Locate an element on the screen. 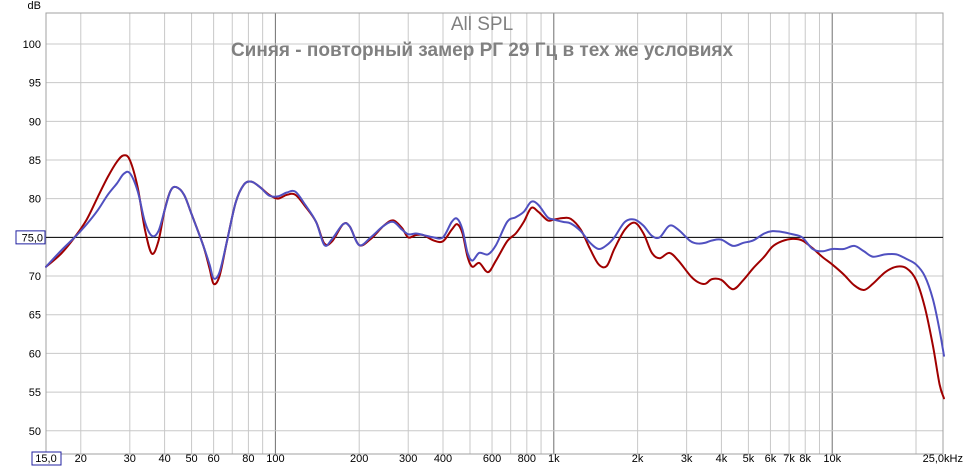  reference-value-label: 75,0 is located at coordinates (32, 238).